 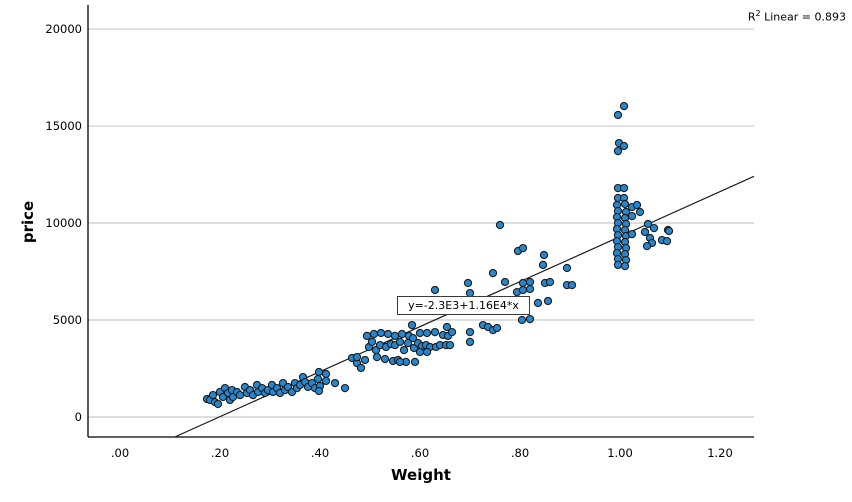 What do you see at coordinates (63, 223) in the screenshot?
I see `y-tick-label: 10000` at bounding box center [63, 223].